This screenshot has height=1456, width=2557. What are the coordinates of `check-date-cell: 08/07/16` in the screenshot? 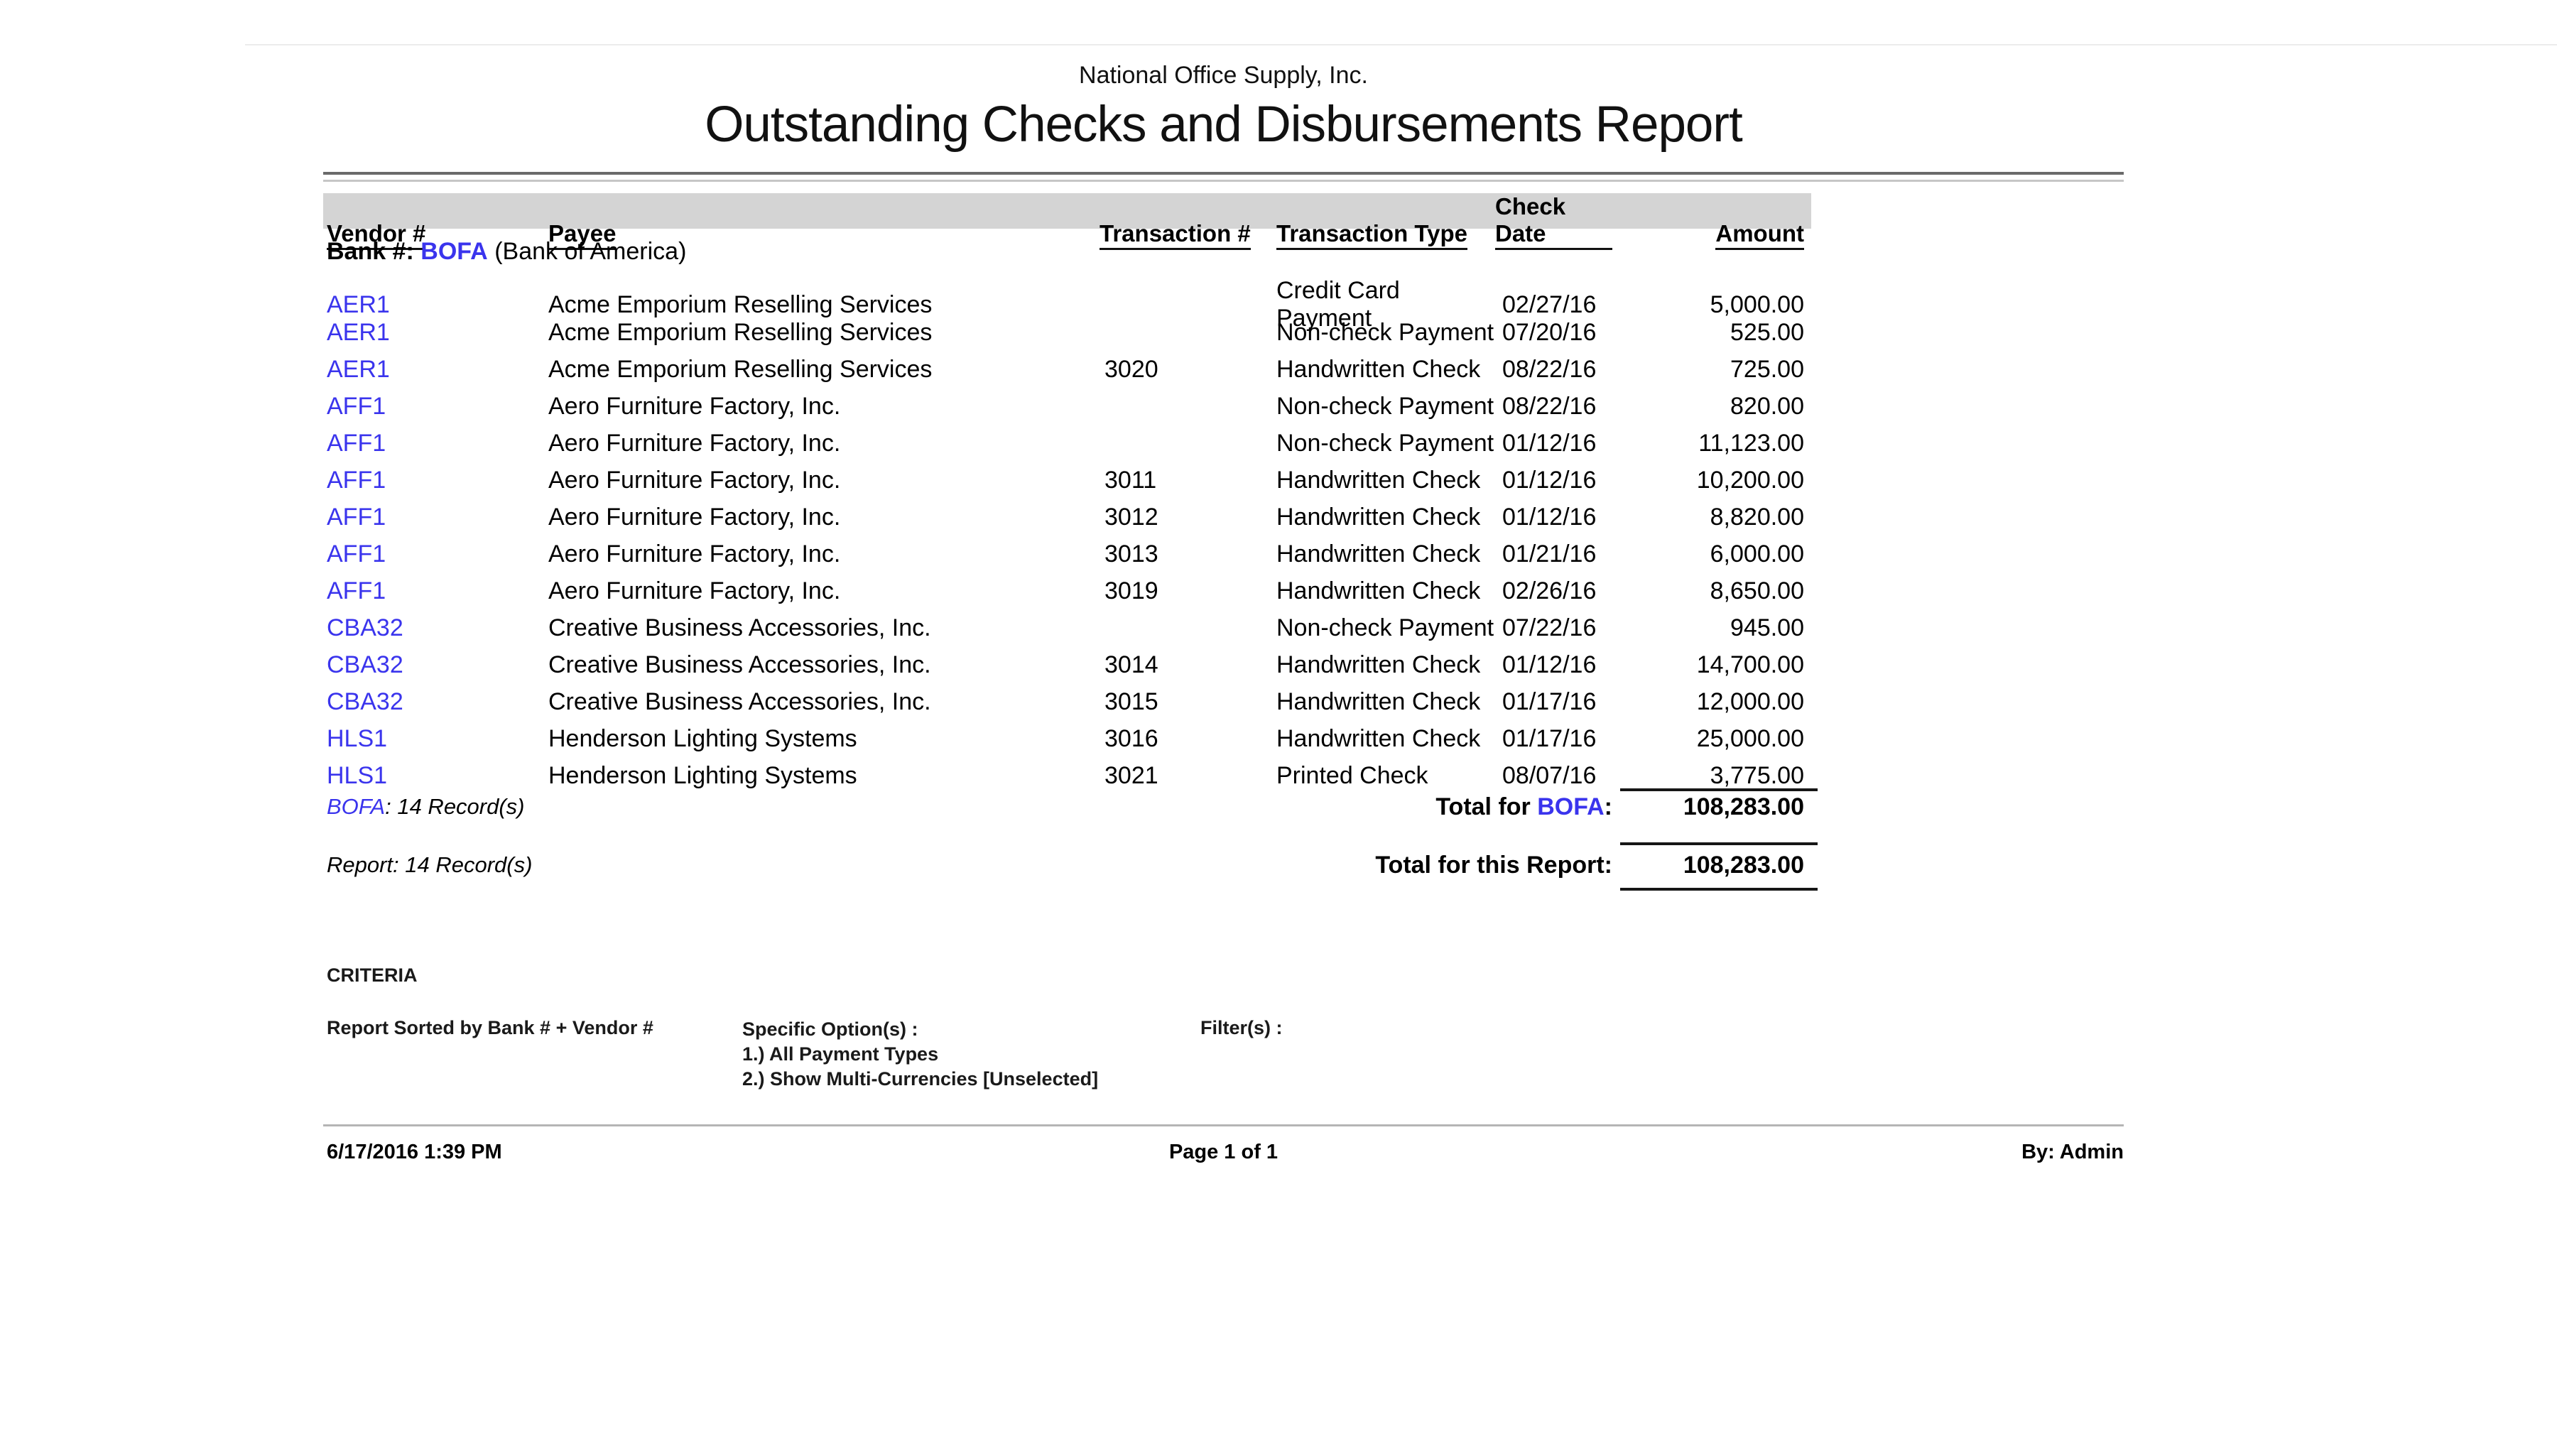 It's located at (1550, 775).